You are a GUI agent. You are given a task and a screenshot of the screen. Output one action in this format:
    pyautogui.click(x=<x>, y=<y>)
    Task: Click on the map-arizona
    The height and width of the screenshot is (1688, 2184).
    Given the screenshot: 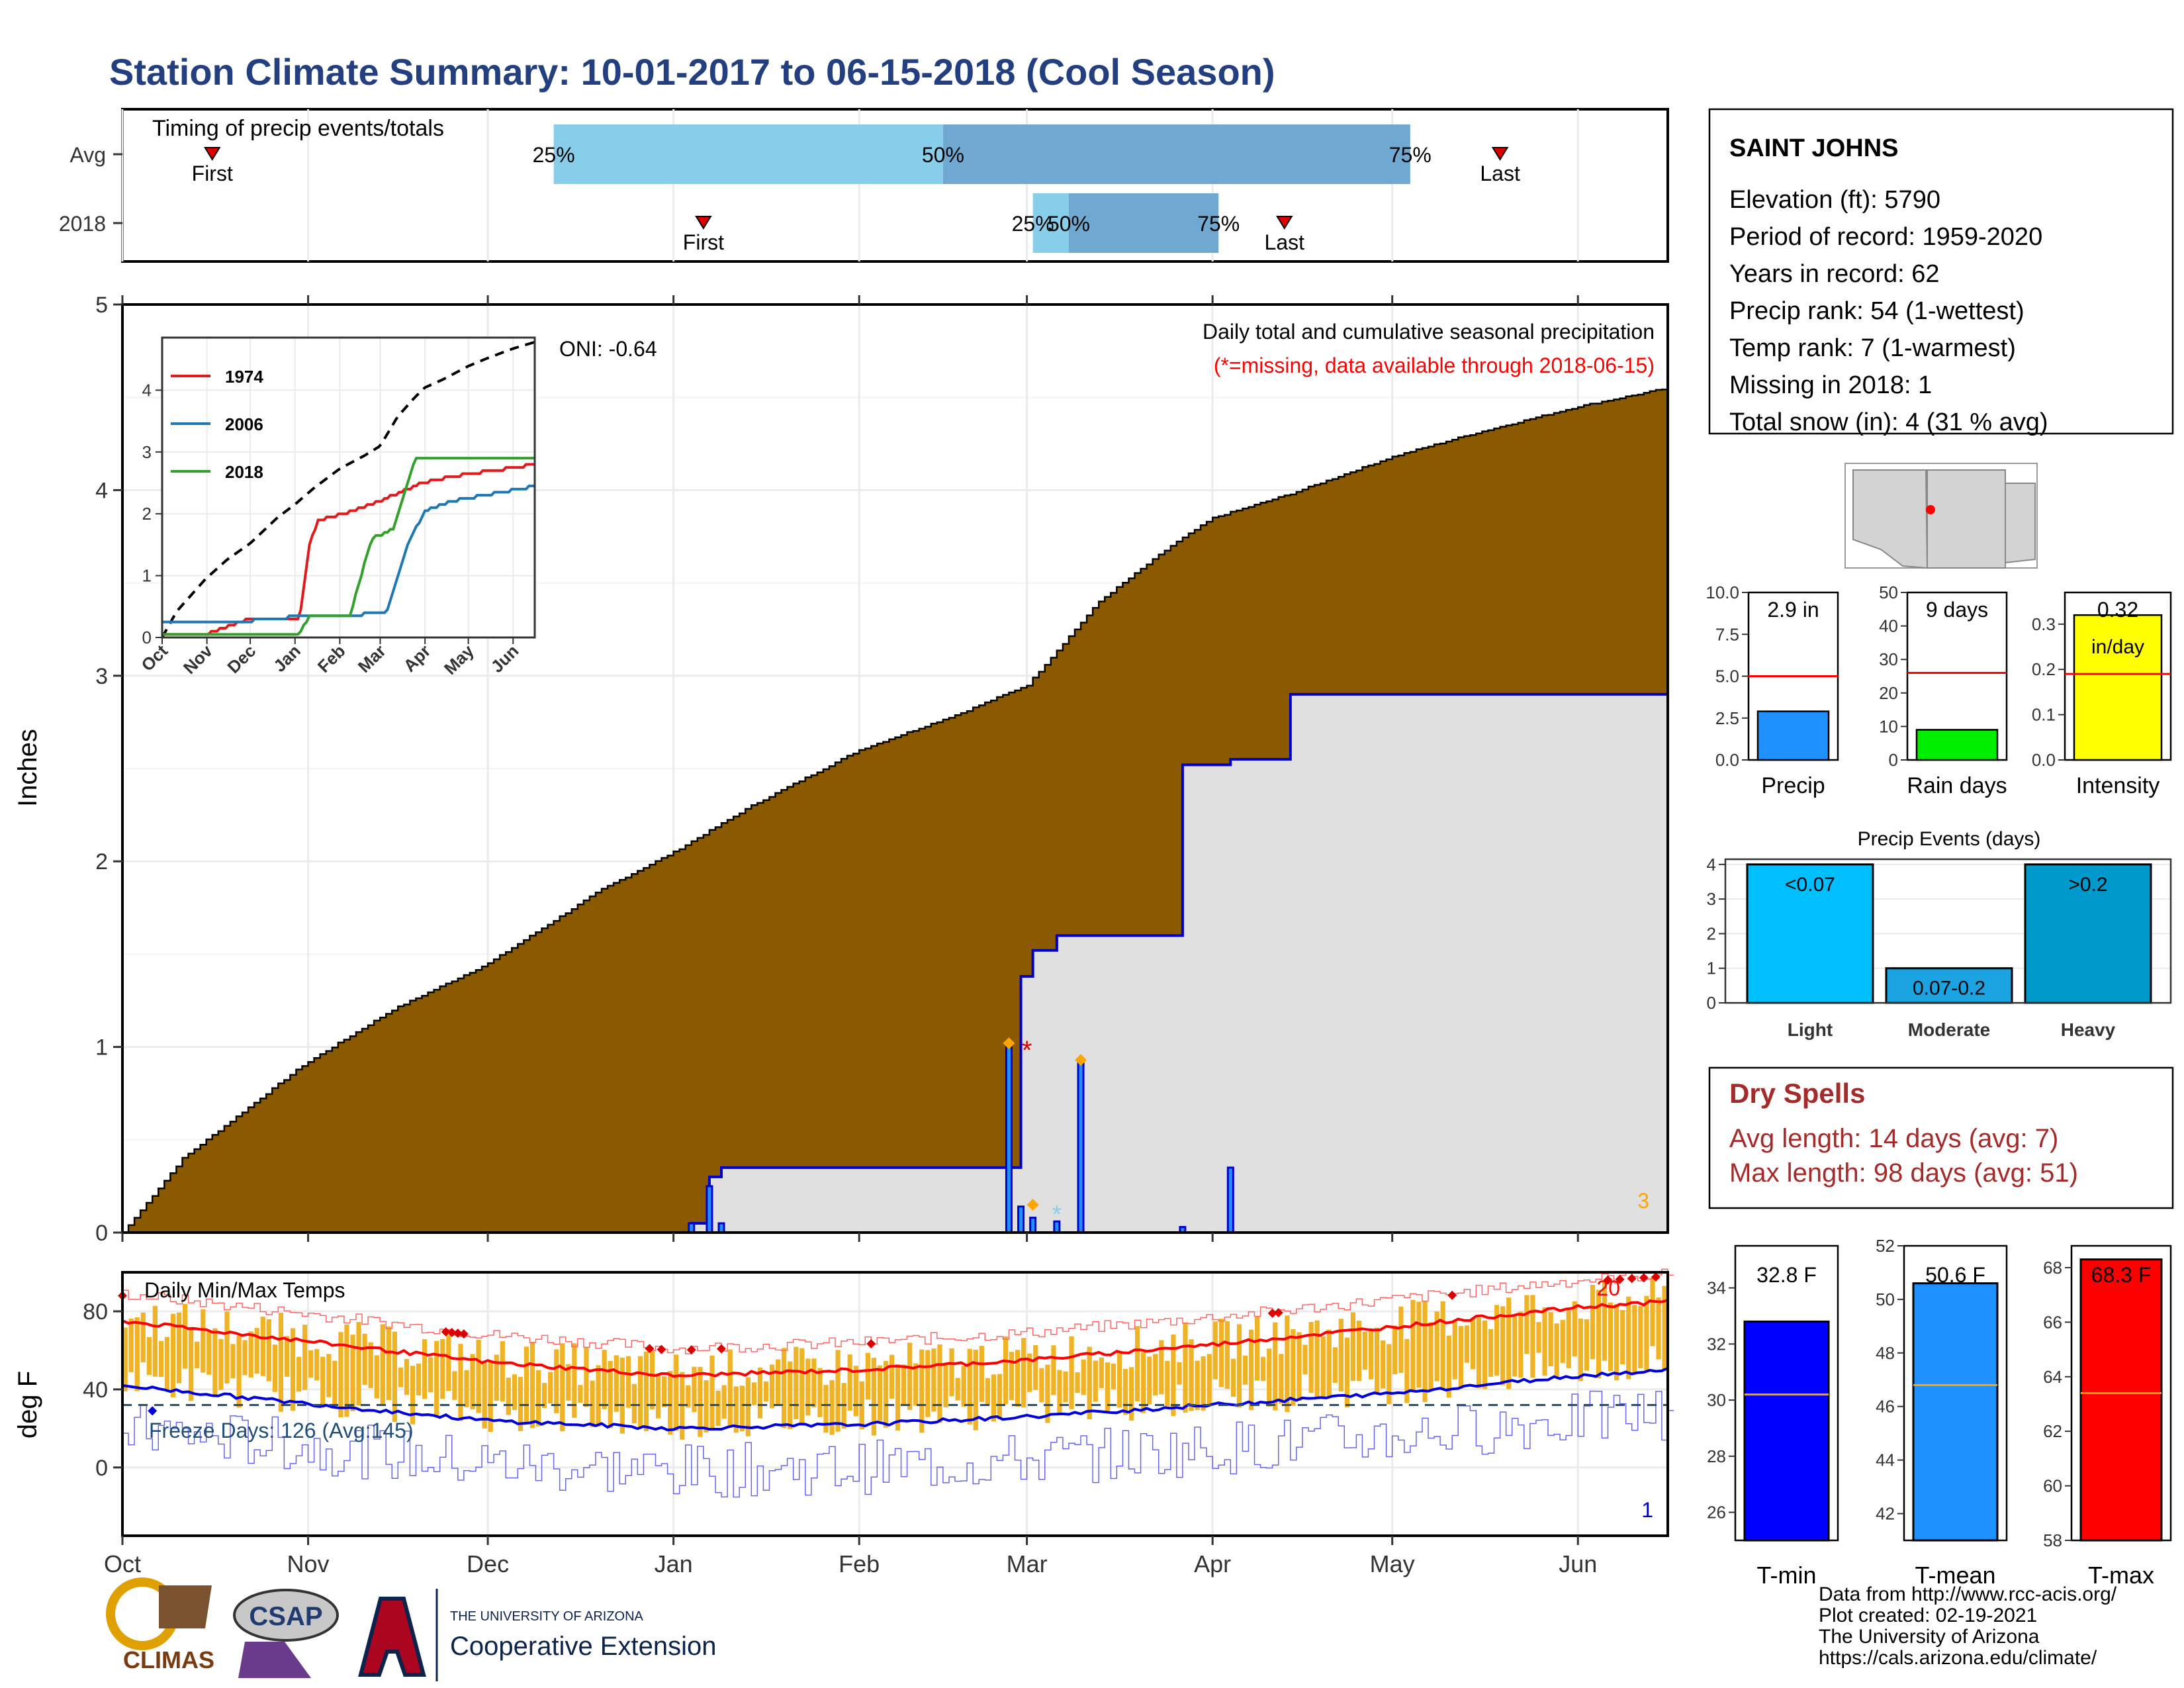 What is the action you would take?
    pyautogui.click(x=1891, y=519)
    